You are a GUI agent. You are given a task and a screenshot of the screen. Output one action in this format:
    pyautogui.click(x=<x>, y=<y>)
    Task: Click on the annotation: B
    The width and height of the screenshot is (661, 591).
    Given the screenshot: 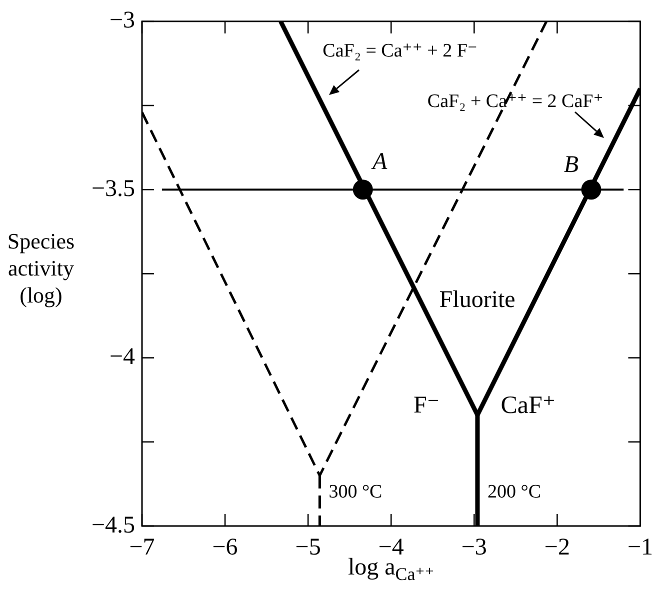 What is the action you would take?
    pyautogui.click(x=571, y=165)
    